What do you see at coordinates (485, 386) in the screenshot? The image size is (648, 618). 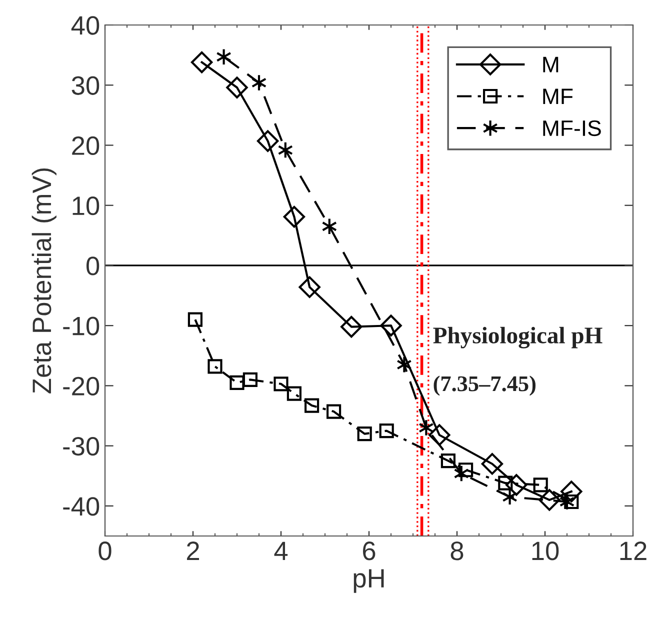 I see `annotation: (7.35–7.45)` at bounding box center [485, 386].